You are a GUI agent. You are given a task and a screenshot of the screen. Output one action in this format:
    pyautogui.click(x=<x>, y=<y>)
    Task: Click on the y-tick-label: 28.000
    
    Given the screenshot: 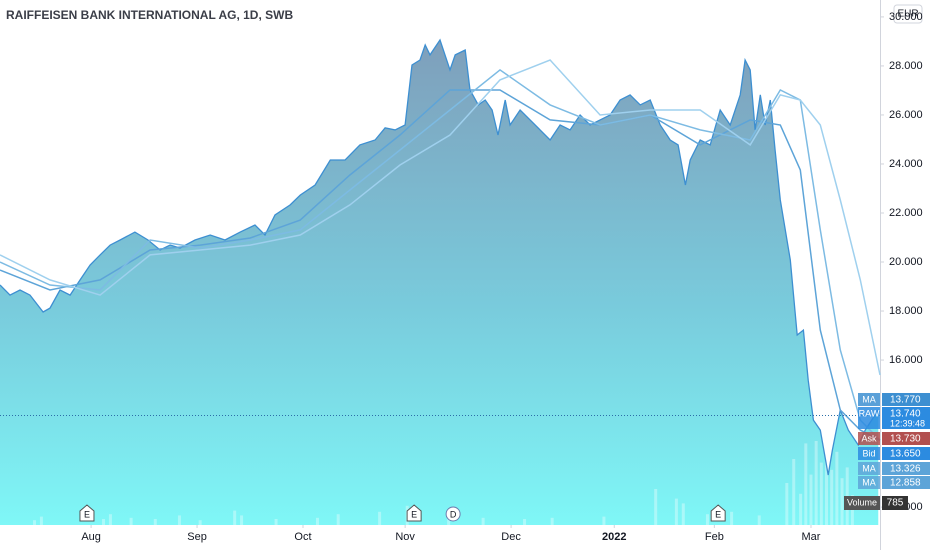 What is the action you would take?
    pyautogui.click(x=906, y=66)
    